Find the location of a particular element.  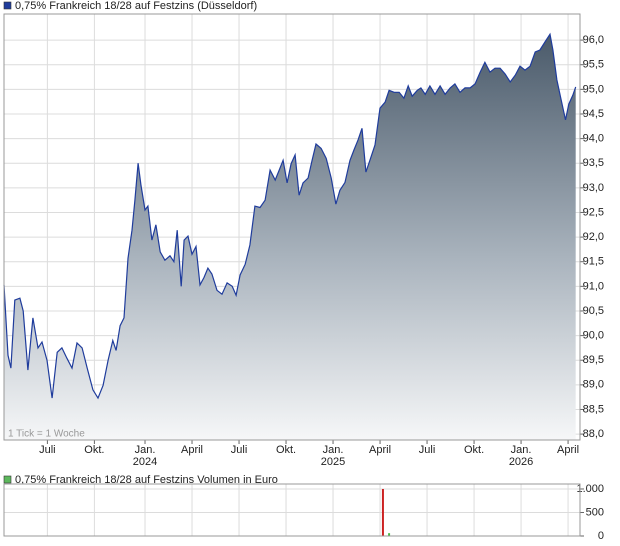

y-tick-label: 500 is located at coordinates (595, 512).